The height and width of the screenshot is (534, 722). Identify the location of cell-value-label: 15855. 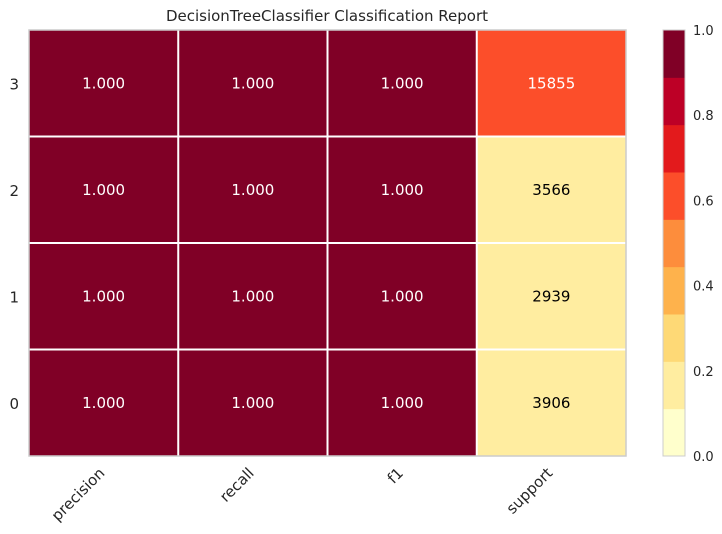
(552, 83).